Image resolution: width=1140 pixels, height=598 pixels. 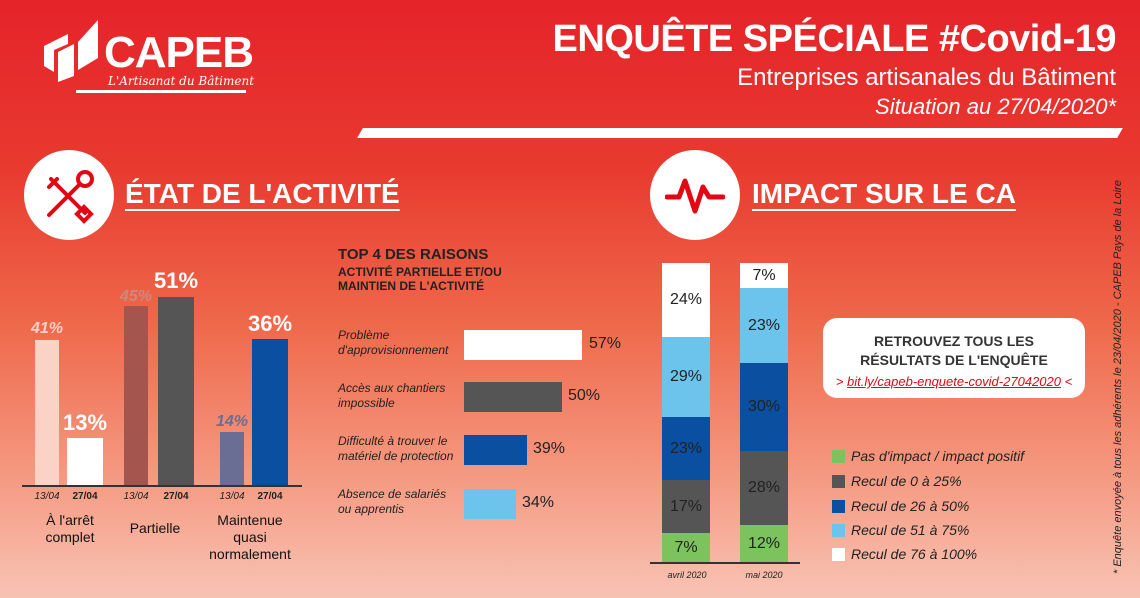 I want to click on reason-label-1: Problème d'approvisionnement, so click(x=393, y=342).